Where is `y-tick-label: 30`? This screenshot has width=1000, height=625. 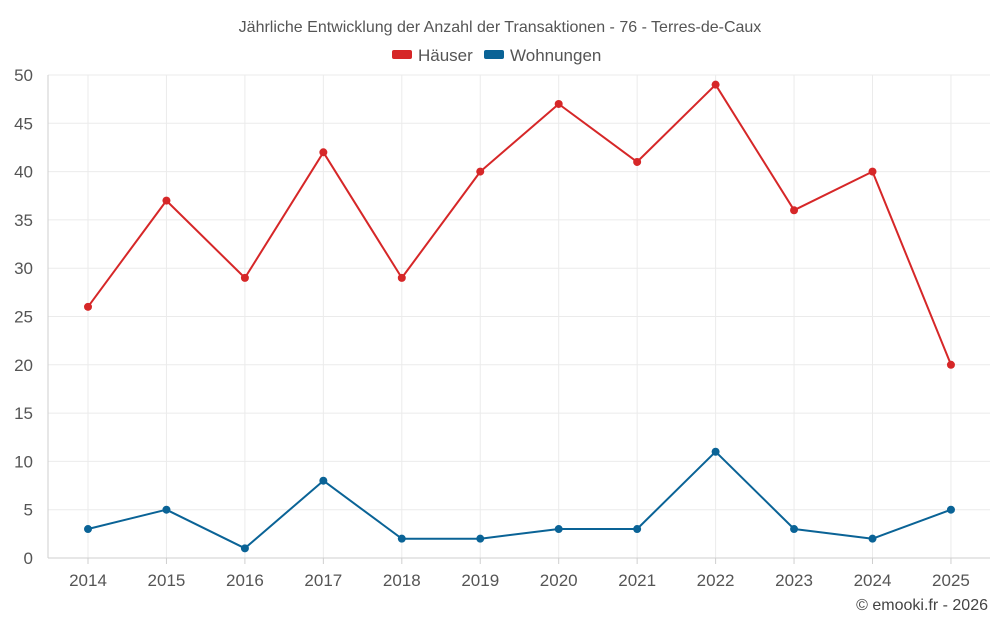 y-tick-label: 30 is located at coordinates (23, 268).